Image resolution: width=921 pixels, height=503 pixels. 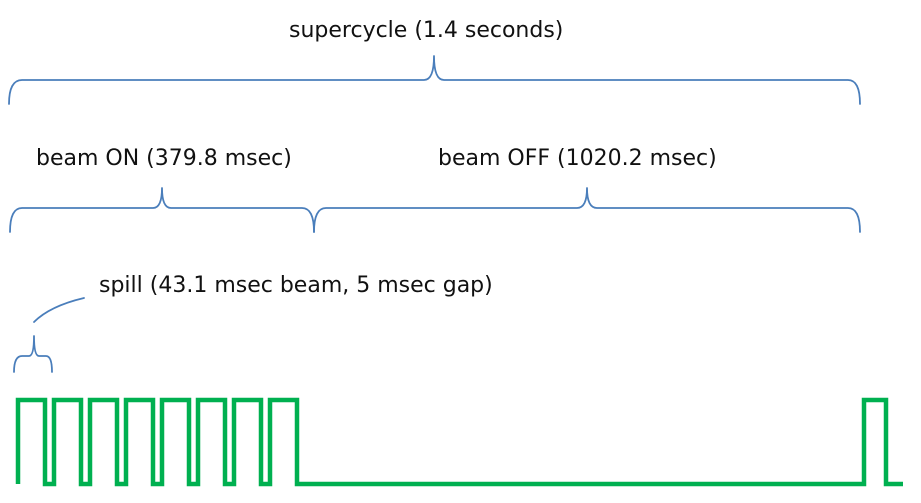 I want to click on beam-on-label: beam ON (379.8 msec), so click(x=164, y=158).